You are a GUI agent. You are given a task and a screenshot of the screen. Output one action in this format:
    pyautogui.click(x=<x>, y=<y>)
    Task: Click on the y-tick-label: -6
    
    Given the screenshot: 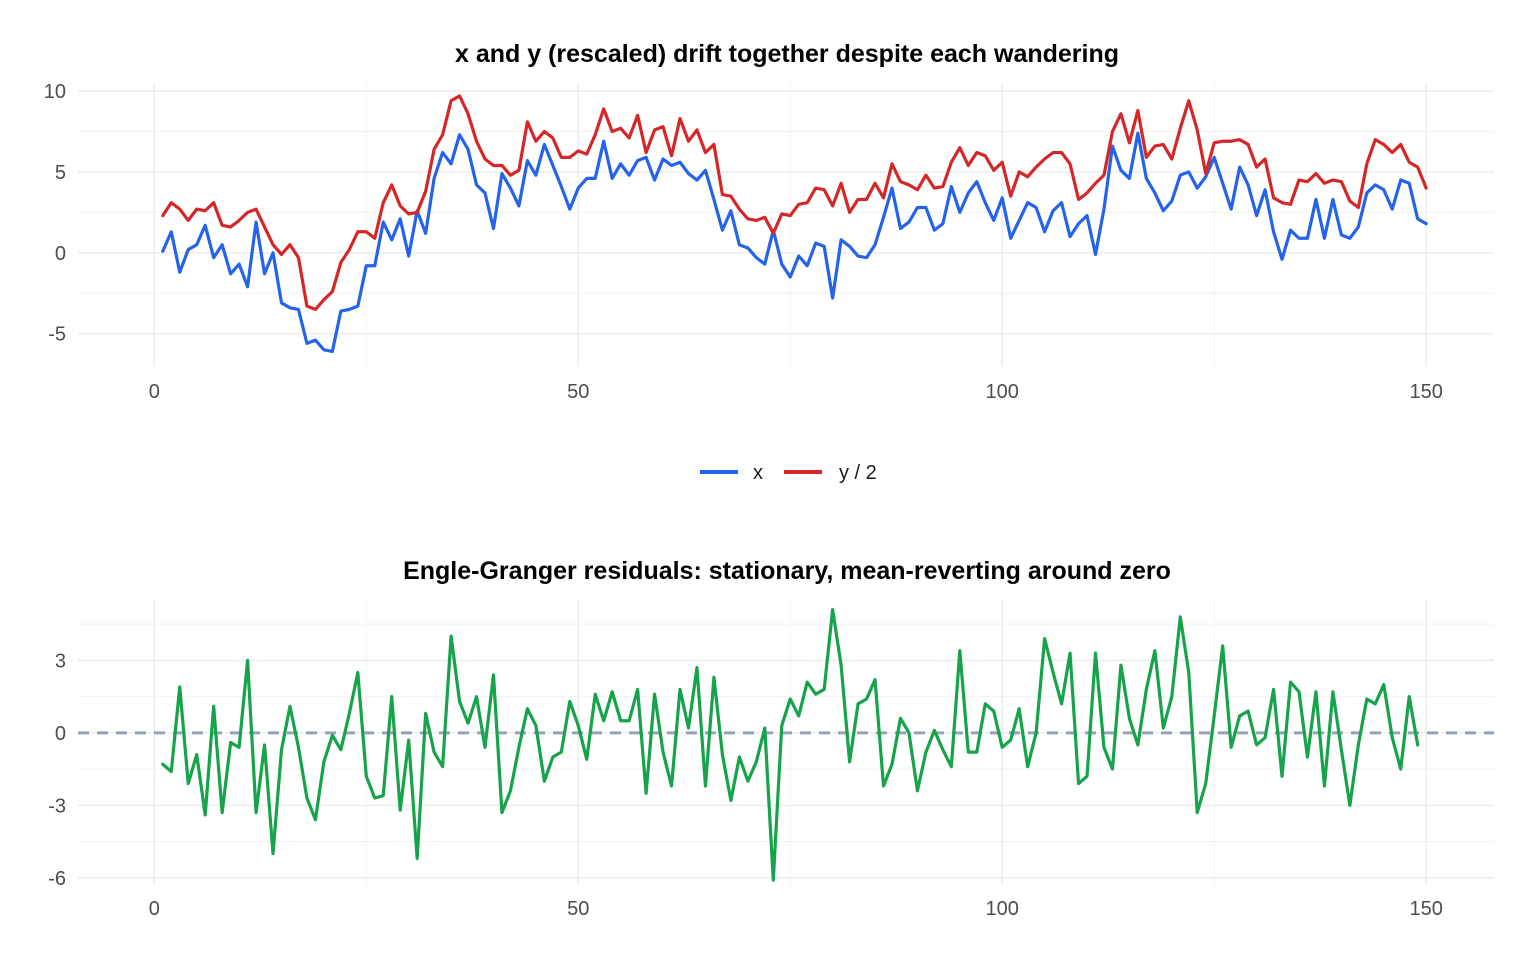 What is the action you would take?
    pyautogui.click(x=57, y=879)
    